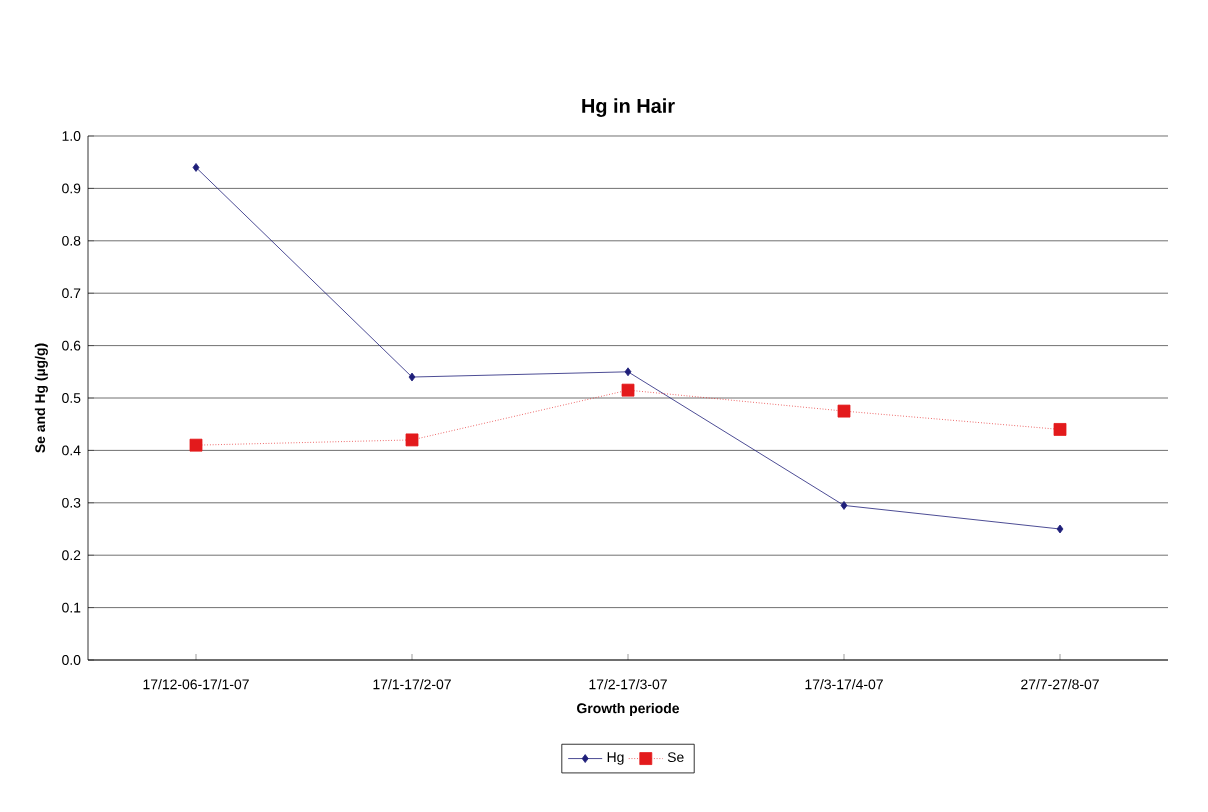 The height and width of the screenshot is (812, 1208). Describe the element at coordinates (628, 107) in the screenshot. I see `chart-title: Hg in Hair` at that location.